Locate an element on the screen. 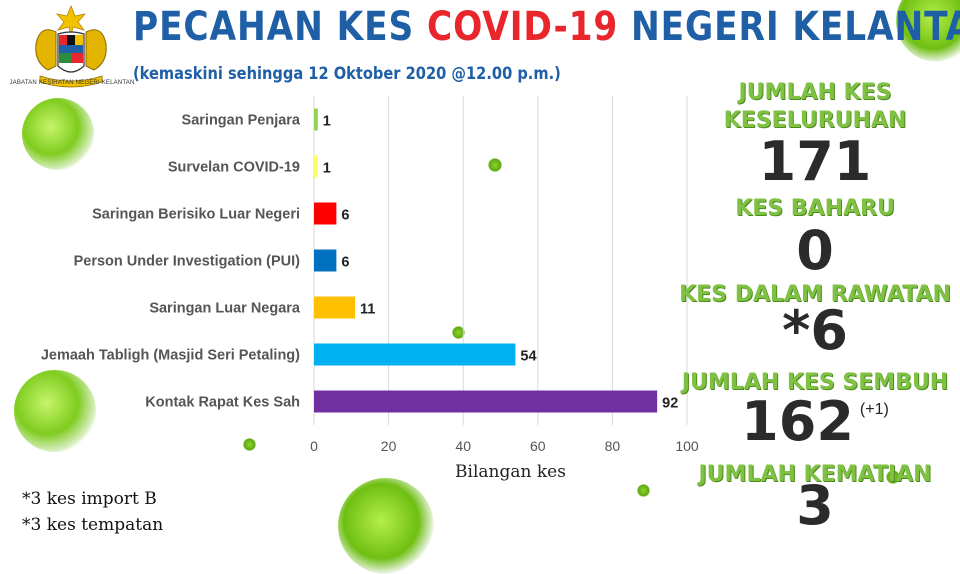  footnote-line: *3 kes tempatan is located at coordinates (93, 525).